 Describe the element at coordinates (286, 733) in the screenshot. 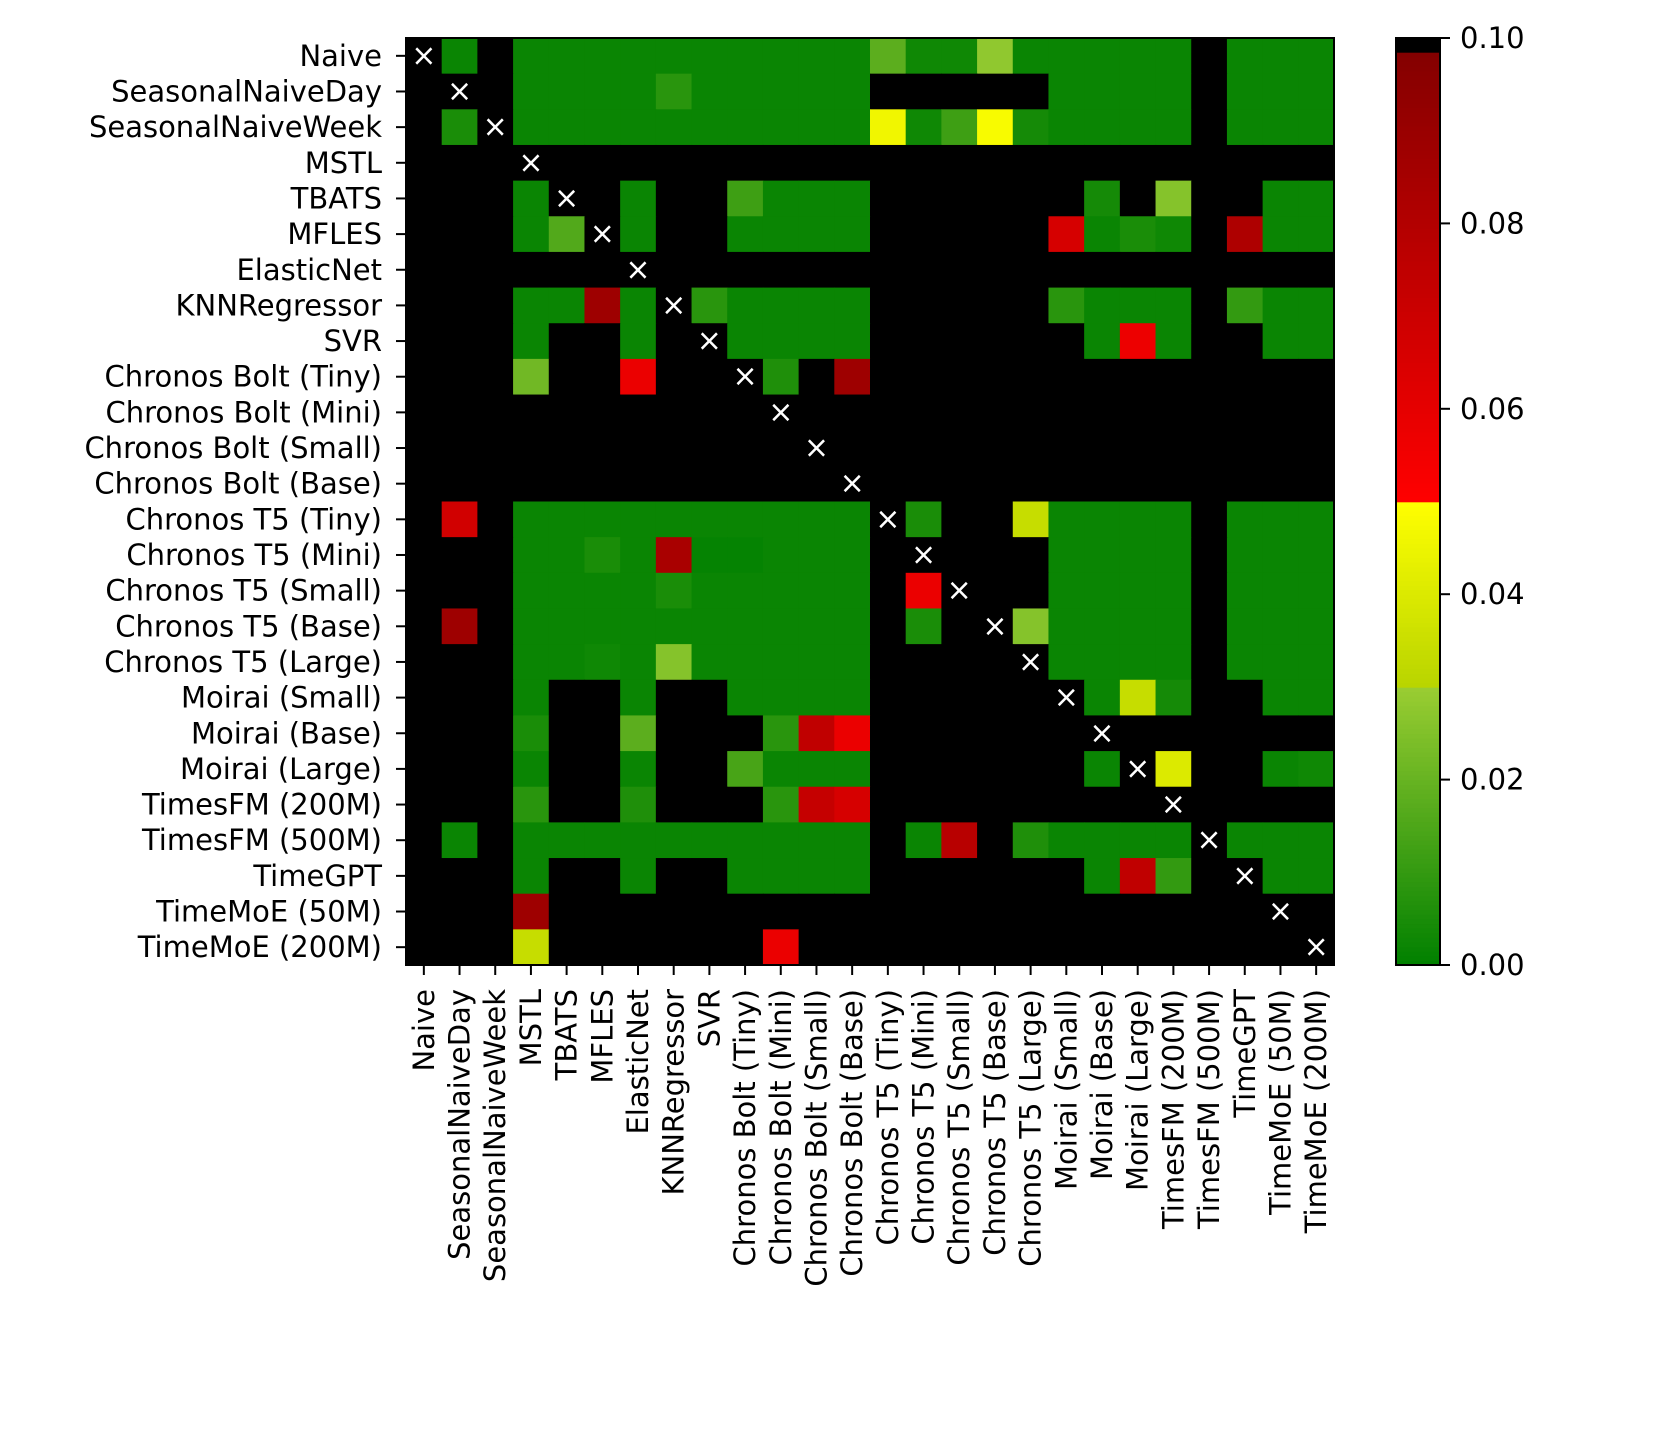

I see `y-tick-label: Moirai (Base)` at that location.